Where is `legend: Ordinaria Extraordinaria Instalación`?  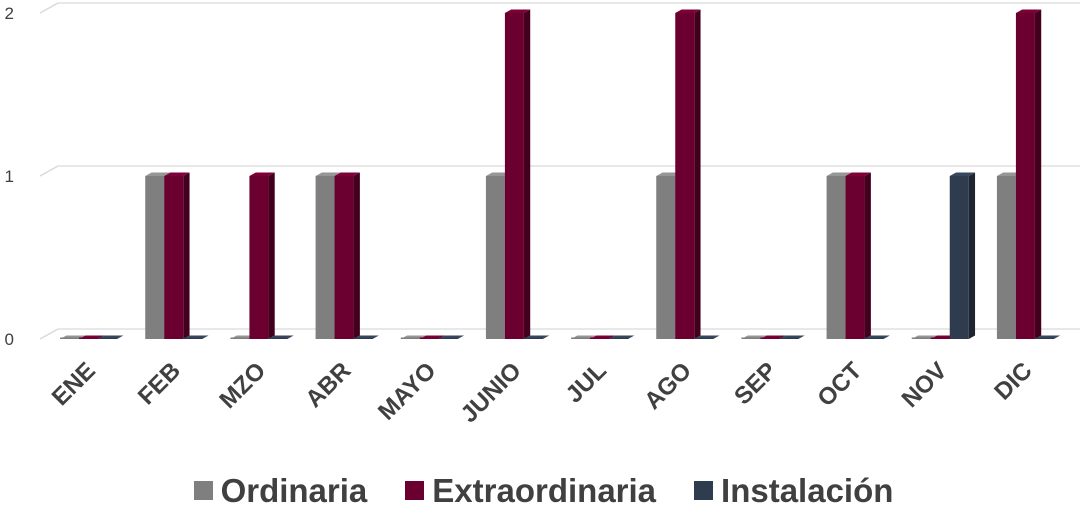 legend: Ordinaria Extraordinaria Instalación is located at coordinates (543, 490).